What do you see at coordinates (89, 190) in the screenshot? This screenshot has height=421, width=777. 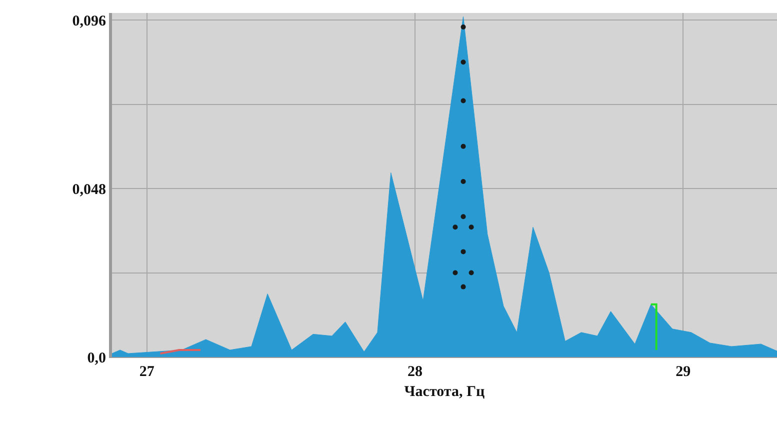 I see `y-tick-label: 0,048` at bounding box center [89, 190].